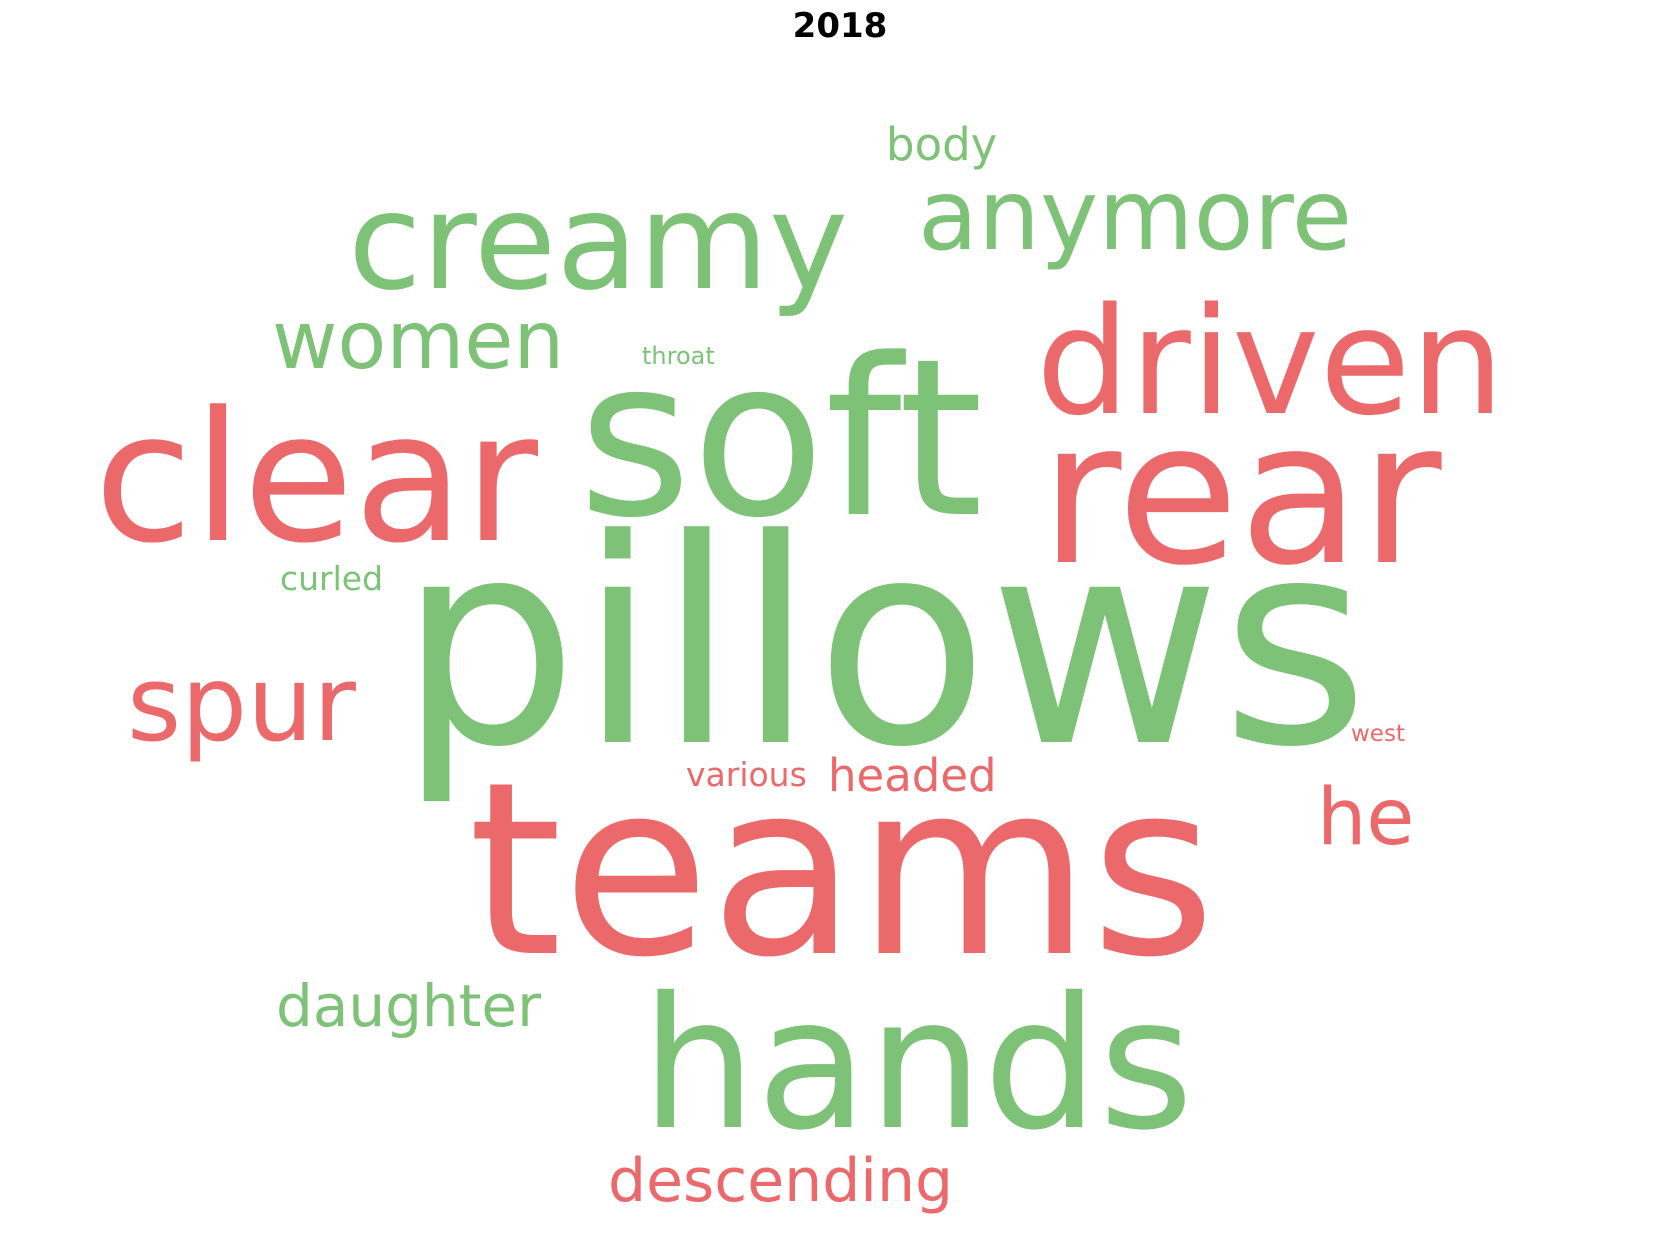 The width and height of the screenshot is (1680, 1260). I want to click on word-curled: curled, so click(331, 578).